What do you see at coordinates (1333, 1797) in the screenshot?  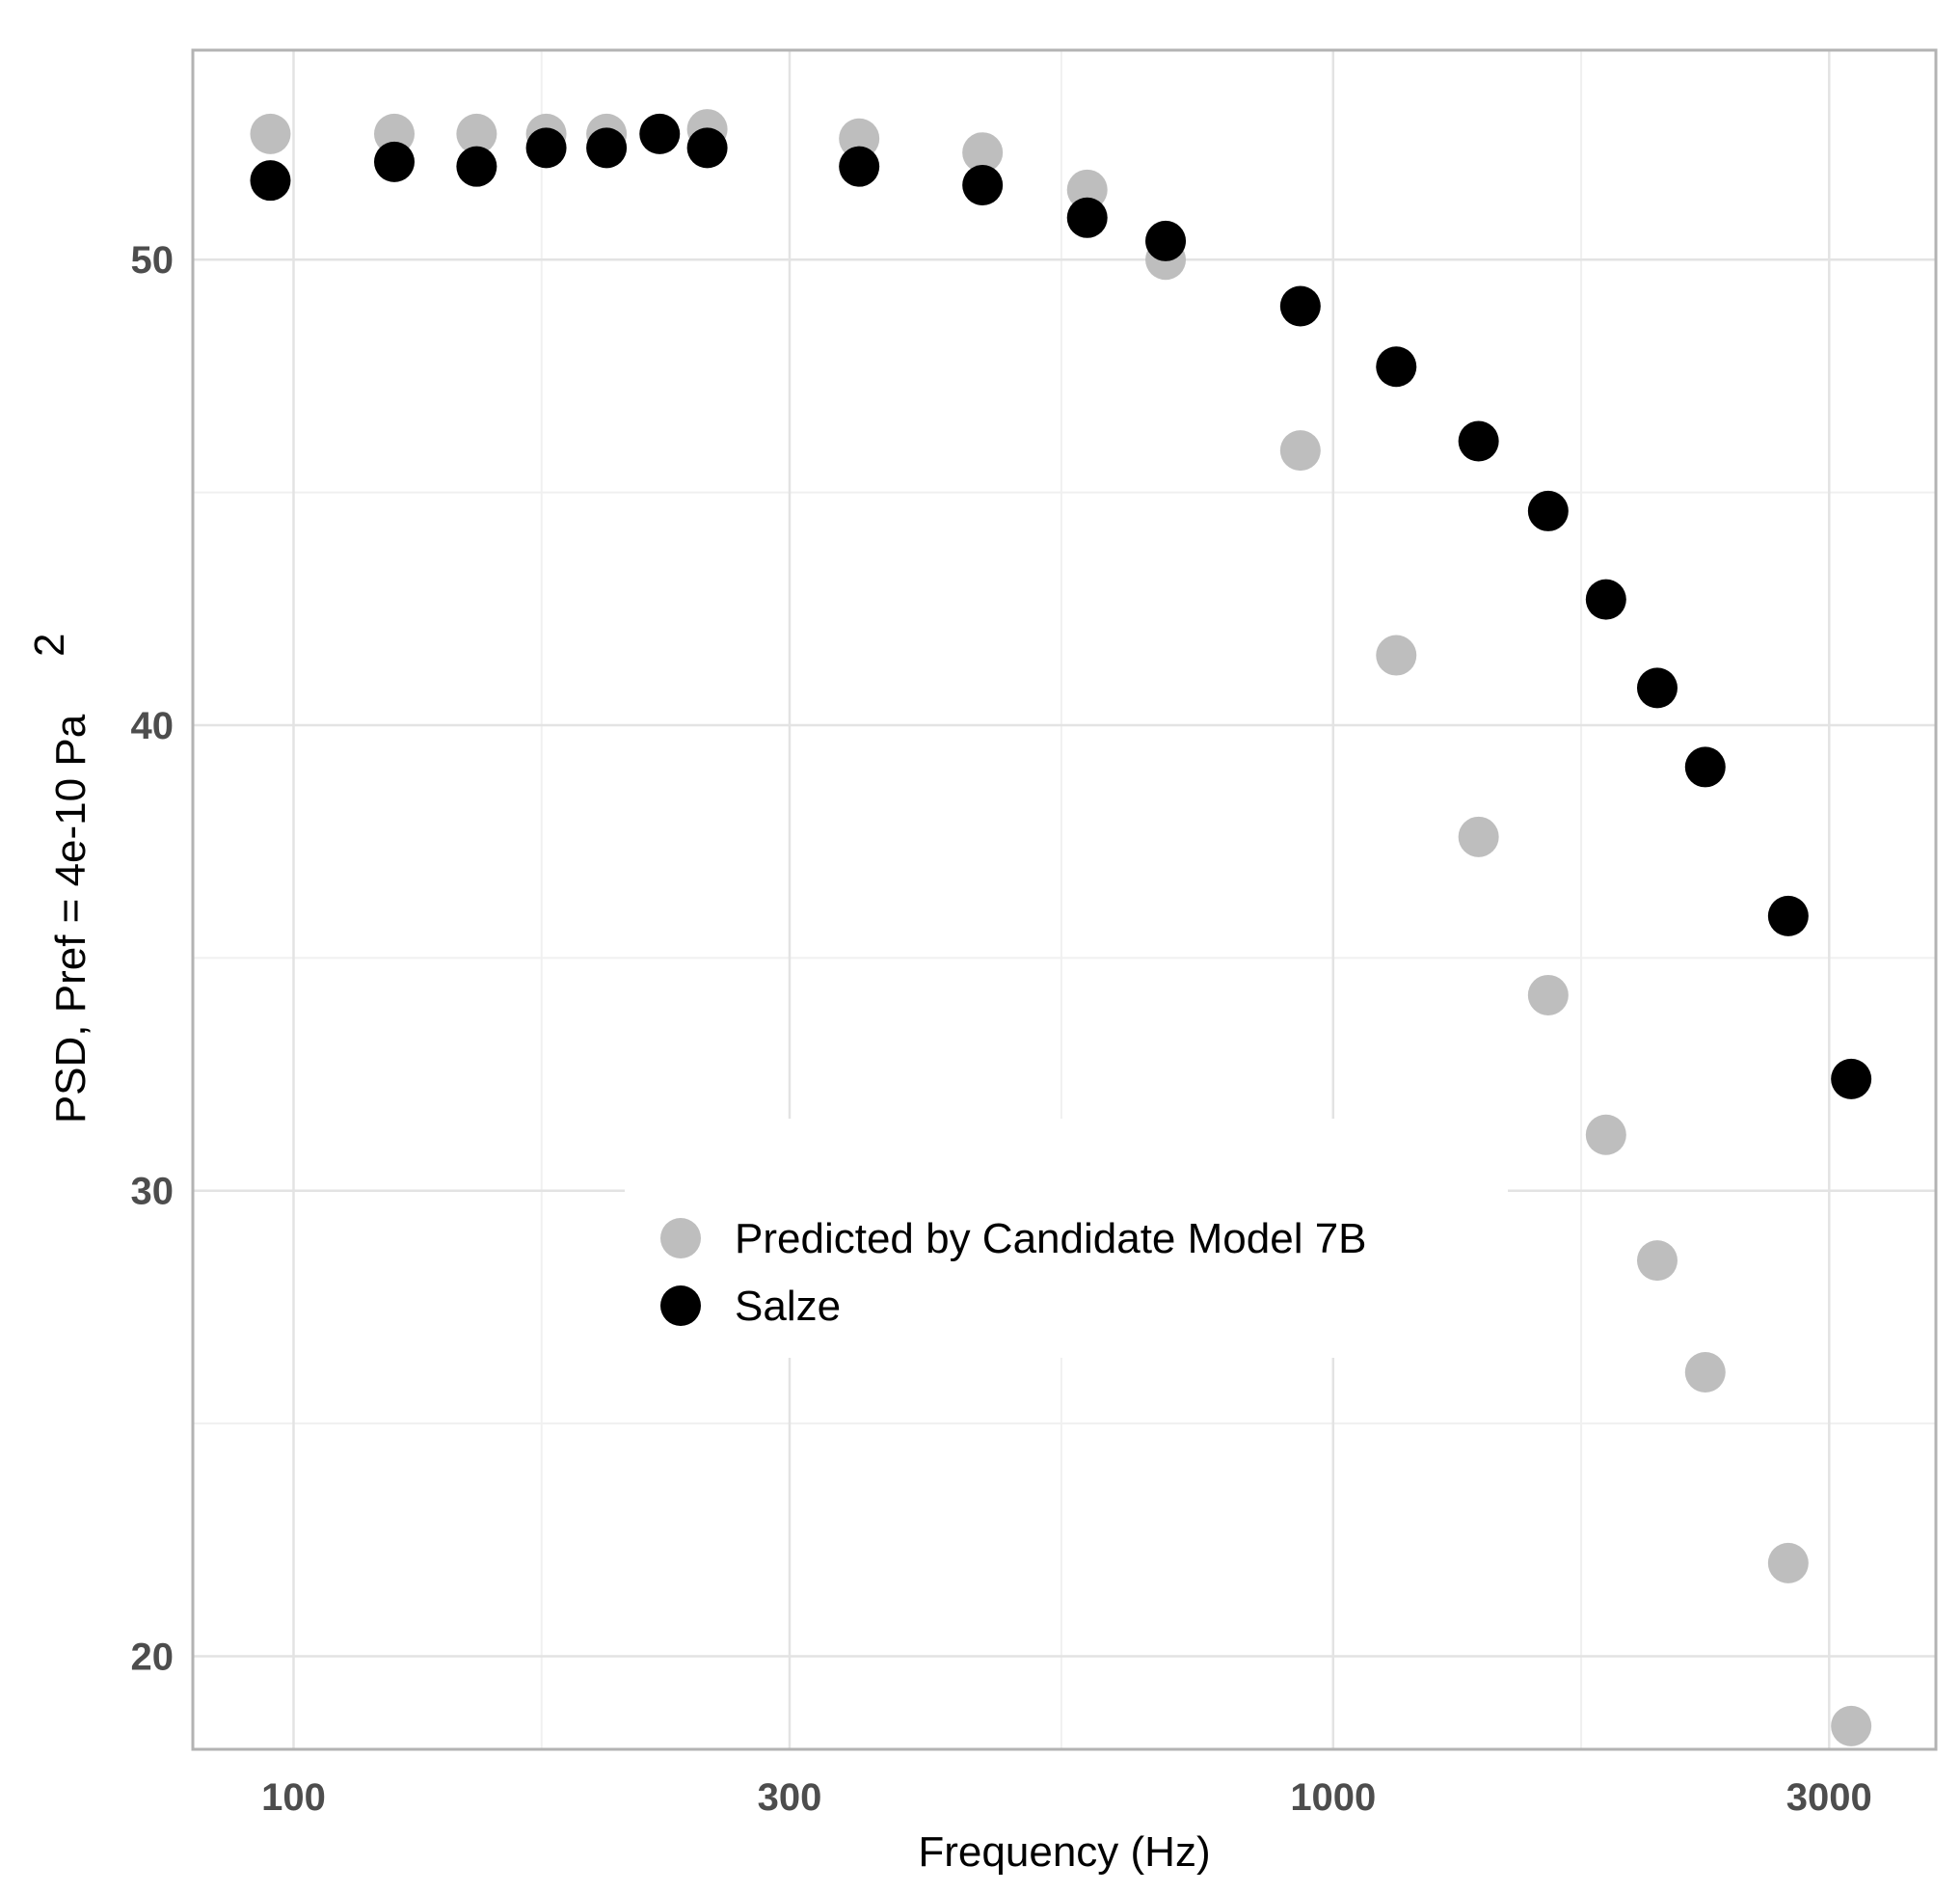 I see `x-tick-label: 1000` at bounding box center [1333, 1797].